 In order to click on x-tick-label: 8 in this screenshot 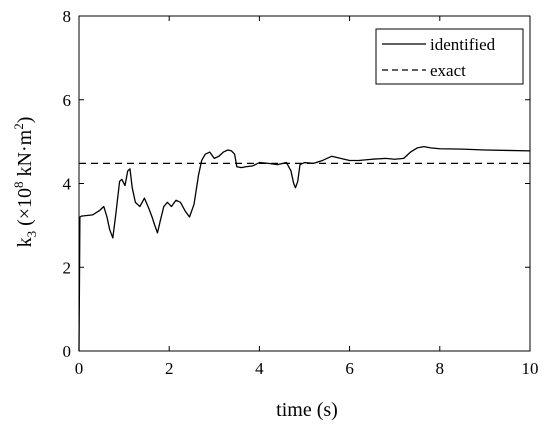, I will do `click(440, 368)`.